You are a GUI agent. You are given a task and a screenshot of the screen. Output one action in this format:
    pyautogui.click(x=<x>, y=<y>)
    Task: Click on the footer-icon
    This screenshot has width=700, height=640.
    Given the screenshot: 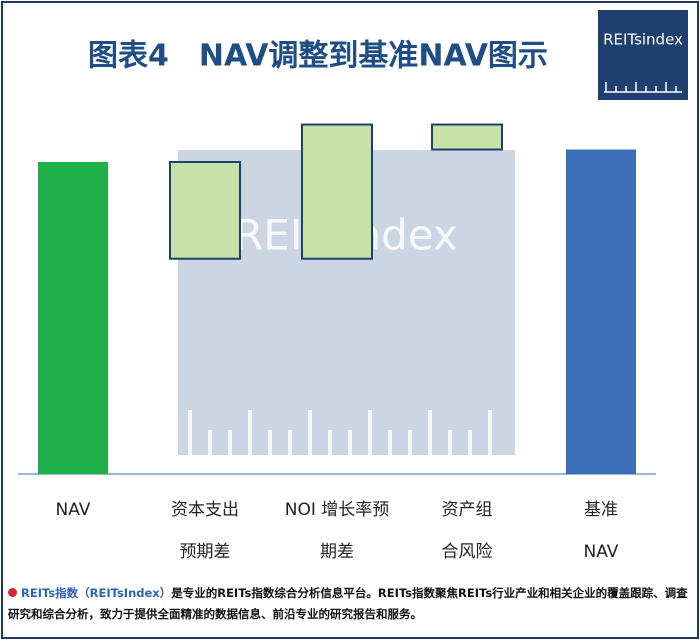 What is the action you would take?
    pyautogui.click(x=12, y=592)
    